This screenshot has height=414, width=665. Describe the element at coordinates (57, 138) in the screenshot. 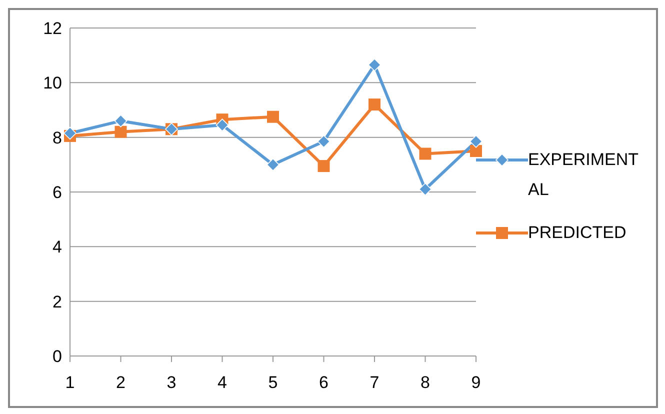

I see `y-tick-label: 8` at that location.